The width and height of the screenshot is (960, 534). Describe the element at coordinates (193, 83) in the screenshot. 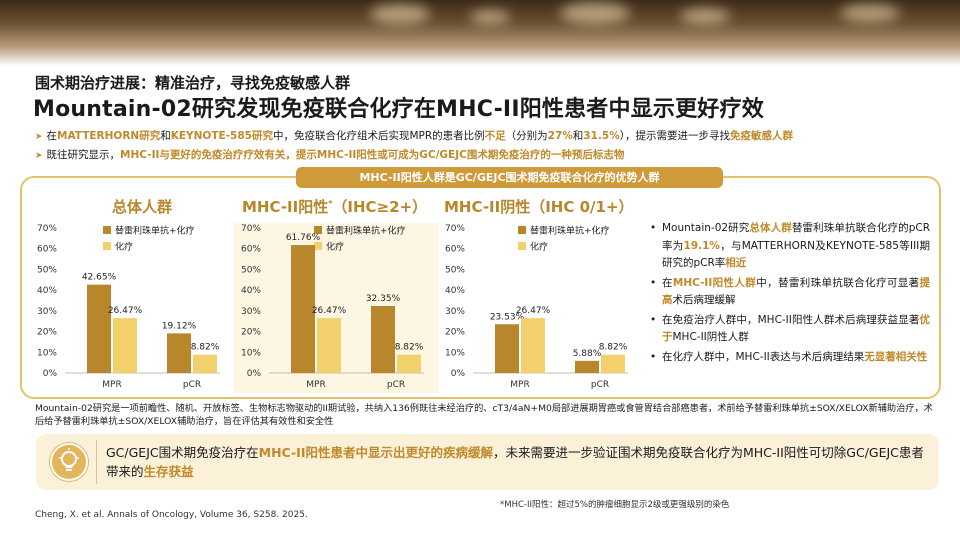

I see `section-subtitle: 围术期治疗进展：精准治疗，寻找免疫敏感人群` at that location.